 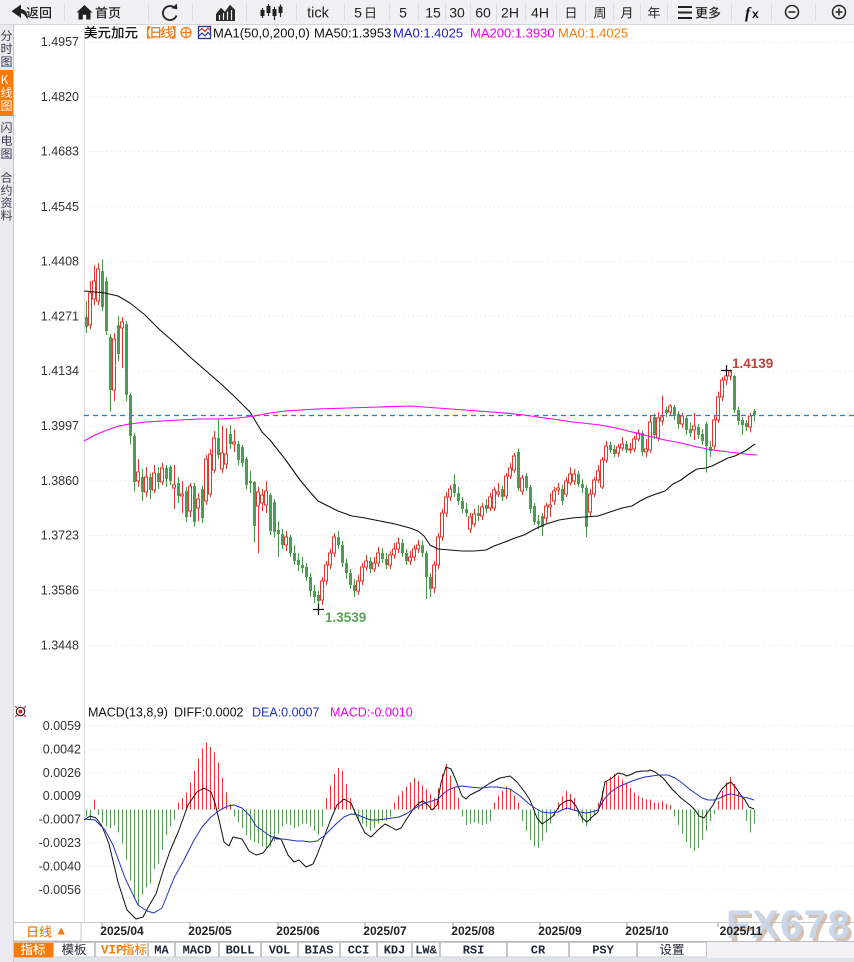 What do you see at coordinates (752, 363) in the screenshot?
I see `svg-text: 1.4139` at bounding box center [752, 363].